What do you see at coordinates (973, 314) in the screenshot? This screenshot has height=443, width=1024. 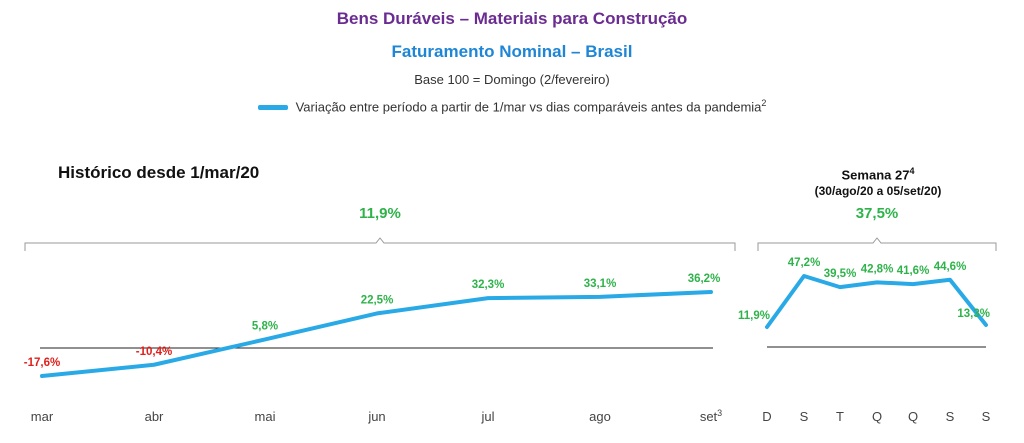 I see `data-label: 13,3%` at bounding box center [973, 314].